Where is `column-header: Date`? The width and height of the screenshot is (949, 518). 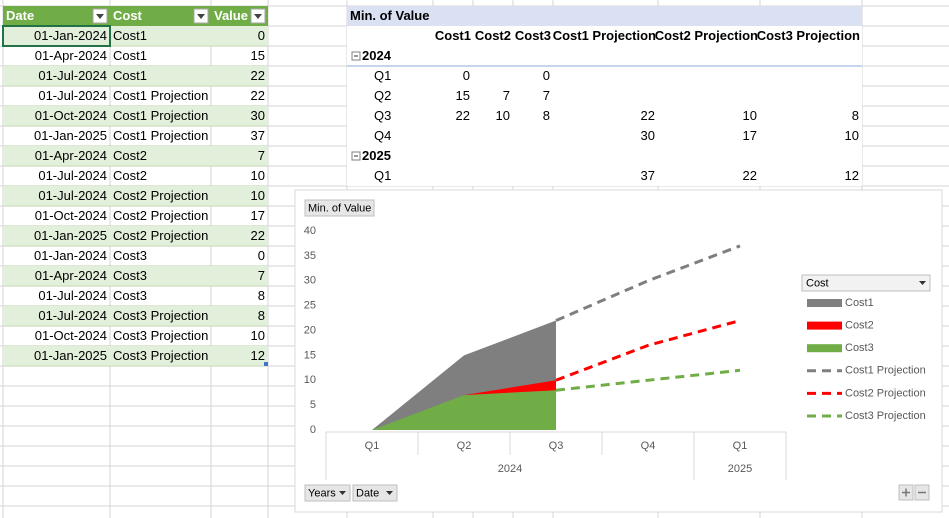 column-header: Date is located at coordinates (20, 15).